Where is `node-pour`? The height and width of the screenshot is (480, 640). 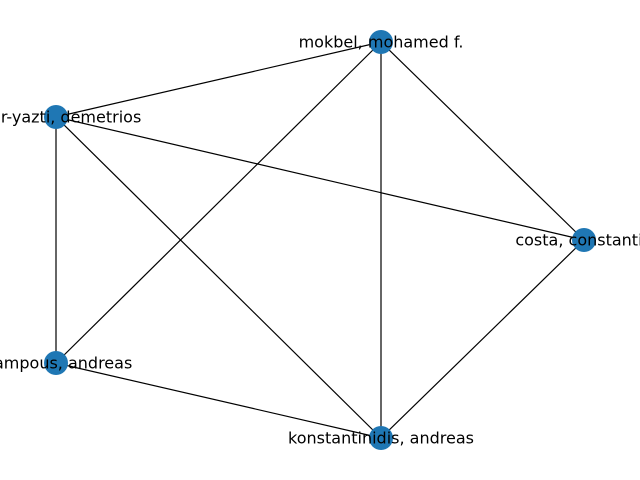 node-pour is located at coordinates (56, 117).